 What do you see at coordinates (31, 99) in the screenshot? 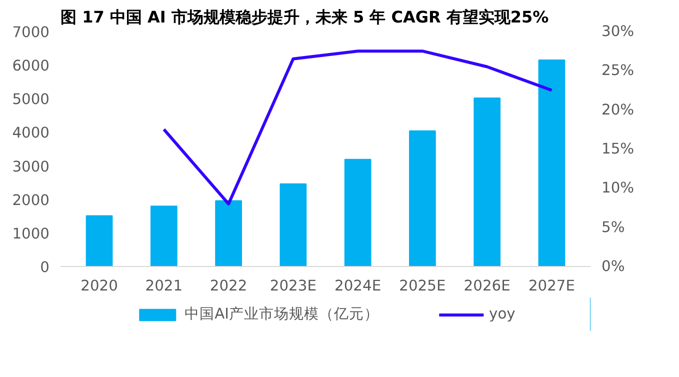
I see `y-tick-label: 5000` at bounding box center [31, 99].